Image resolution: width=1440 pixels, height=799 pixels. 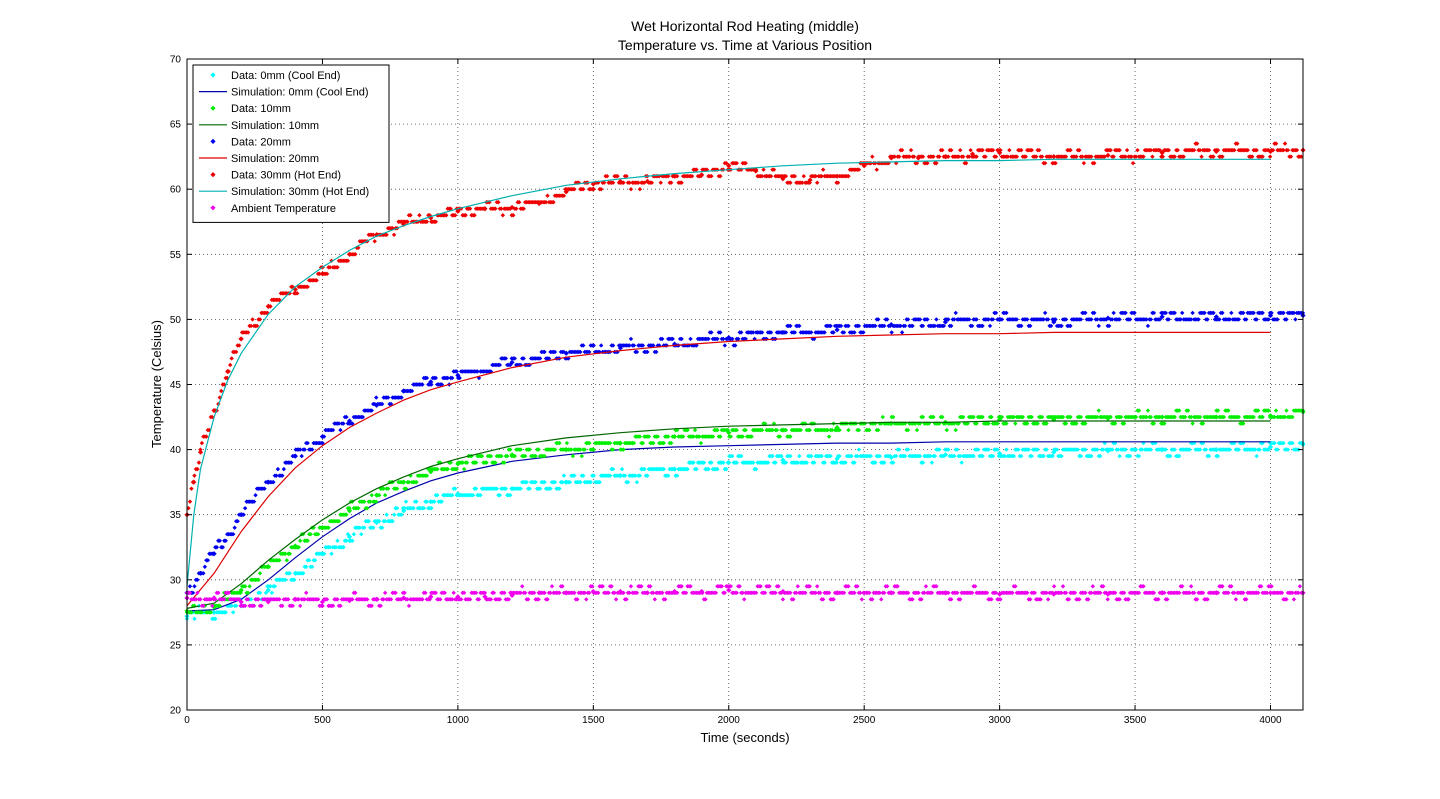 I want to click on y-axis-label: Temperature (Celsius), so click(x=156, y=384).